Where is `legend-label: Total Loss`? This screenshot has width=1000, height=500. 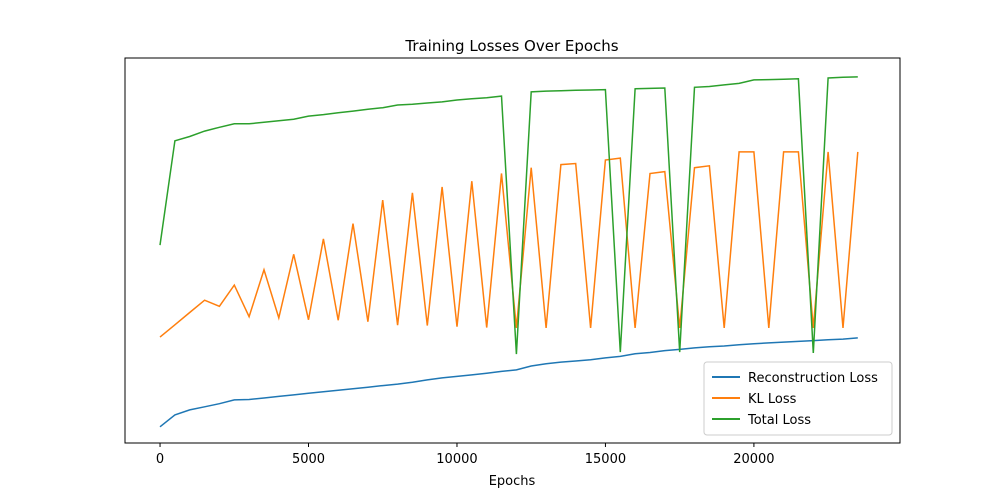
legend-label: Total Loss is located at coordinates (779, 420).